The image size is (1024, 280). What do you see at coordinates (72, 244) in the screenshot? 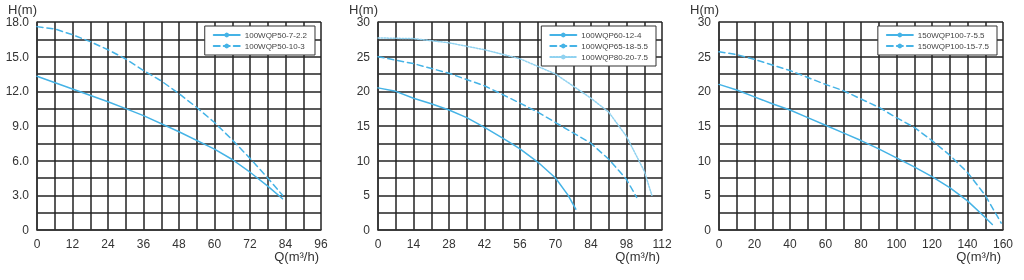
I see `x-tick-label: 12` at bounding box center [72, 244].